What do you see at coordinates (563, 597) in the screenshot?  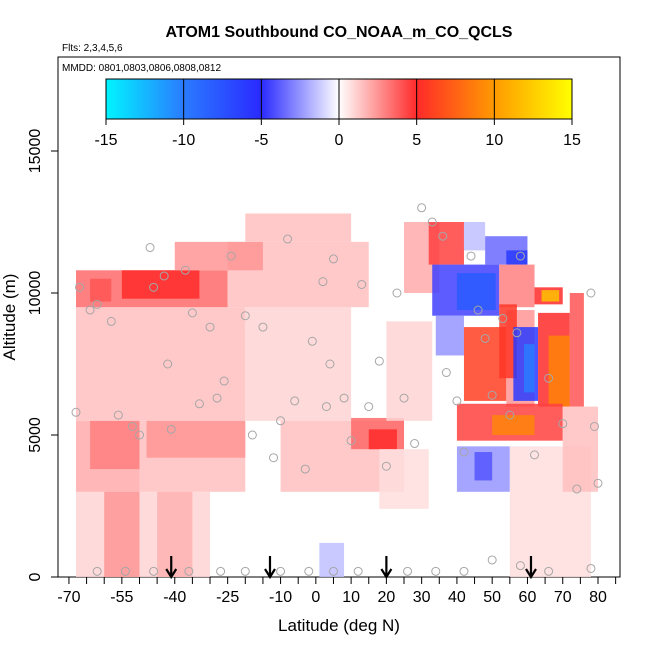 I see `x-tick-label: 70` at bounding box center [563, 597].